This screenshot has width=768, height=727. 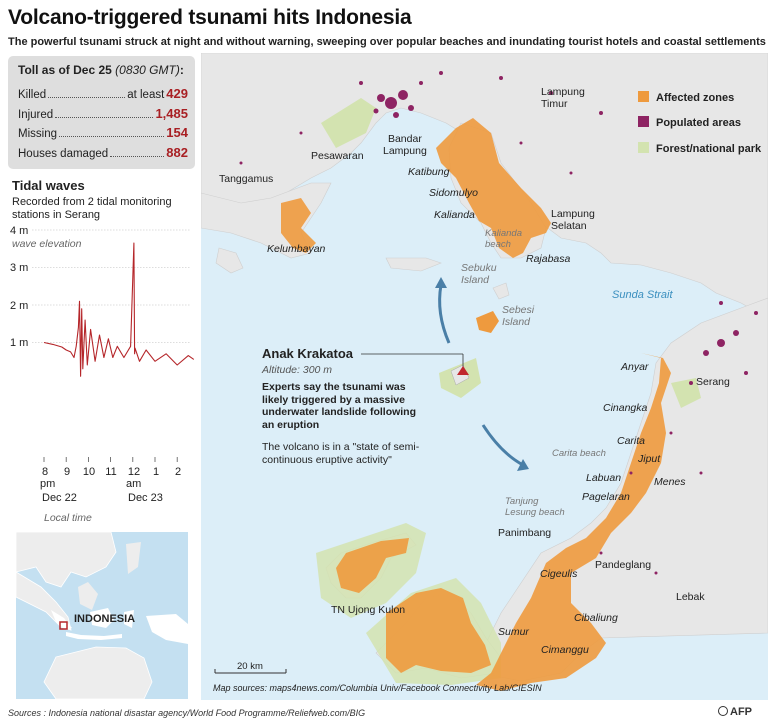 I want to click on inset-country-label: INDONESIA, so click(x=105, y=619).